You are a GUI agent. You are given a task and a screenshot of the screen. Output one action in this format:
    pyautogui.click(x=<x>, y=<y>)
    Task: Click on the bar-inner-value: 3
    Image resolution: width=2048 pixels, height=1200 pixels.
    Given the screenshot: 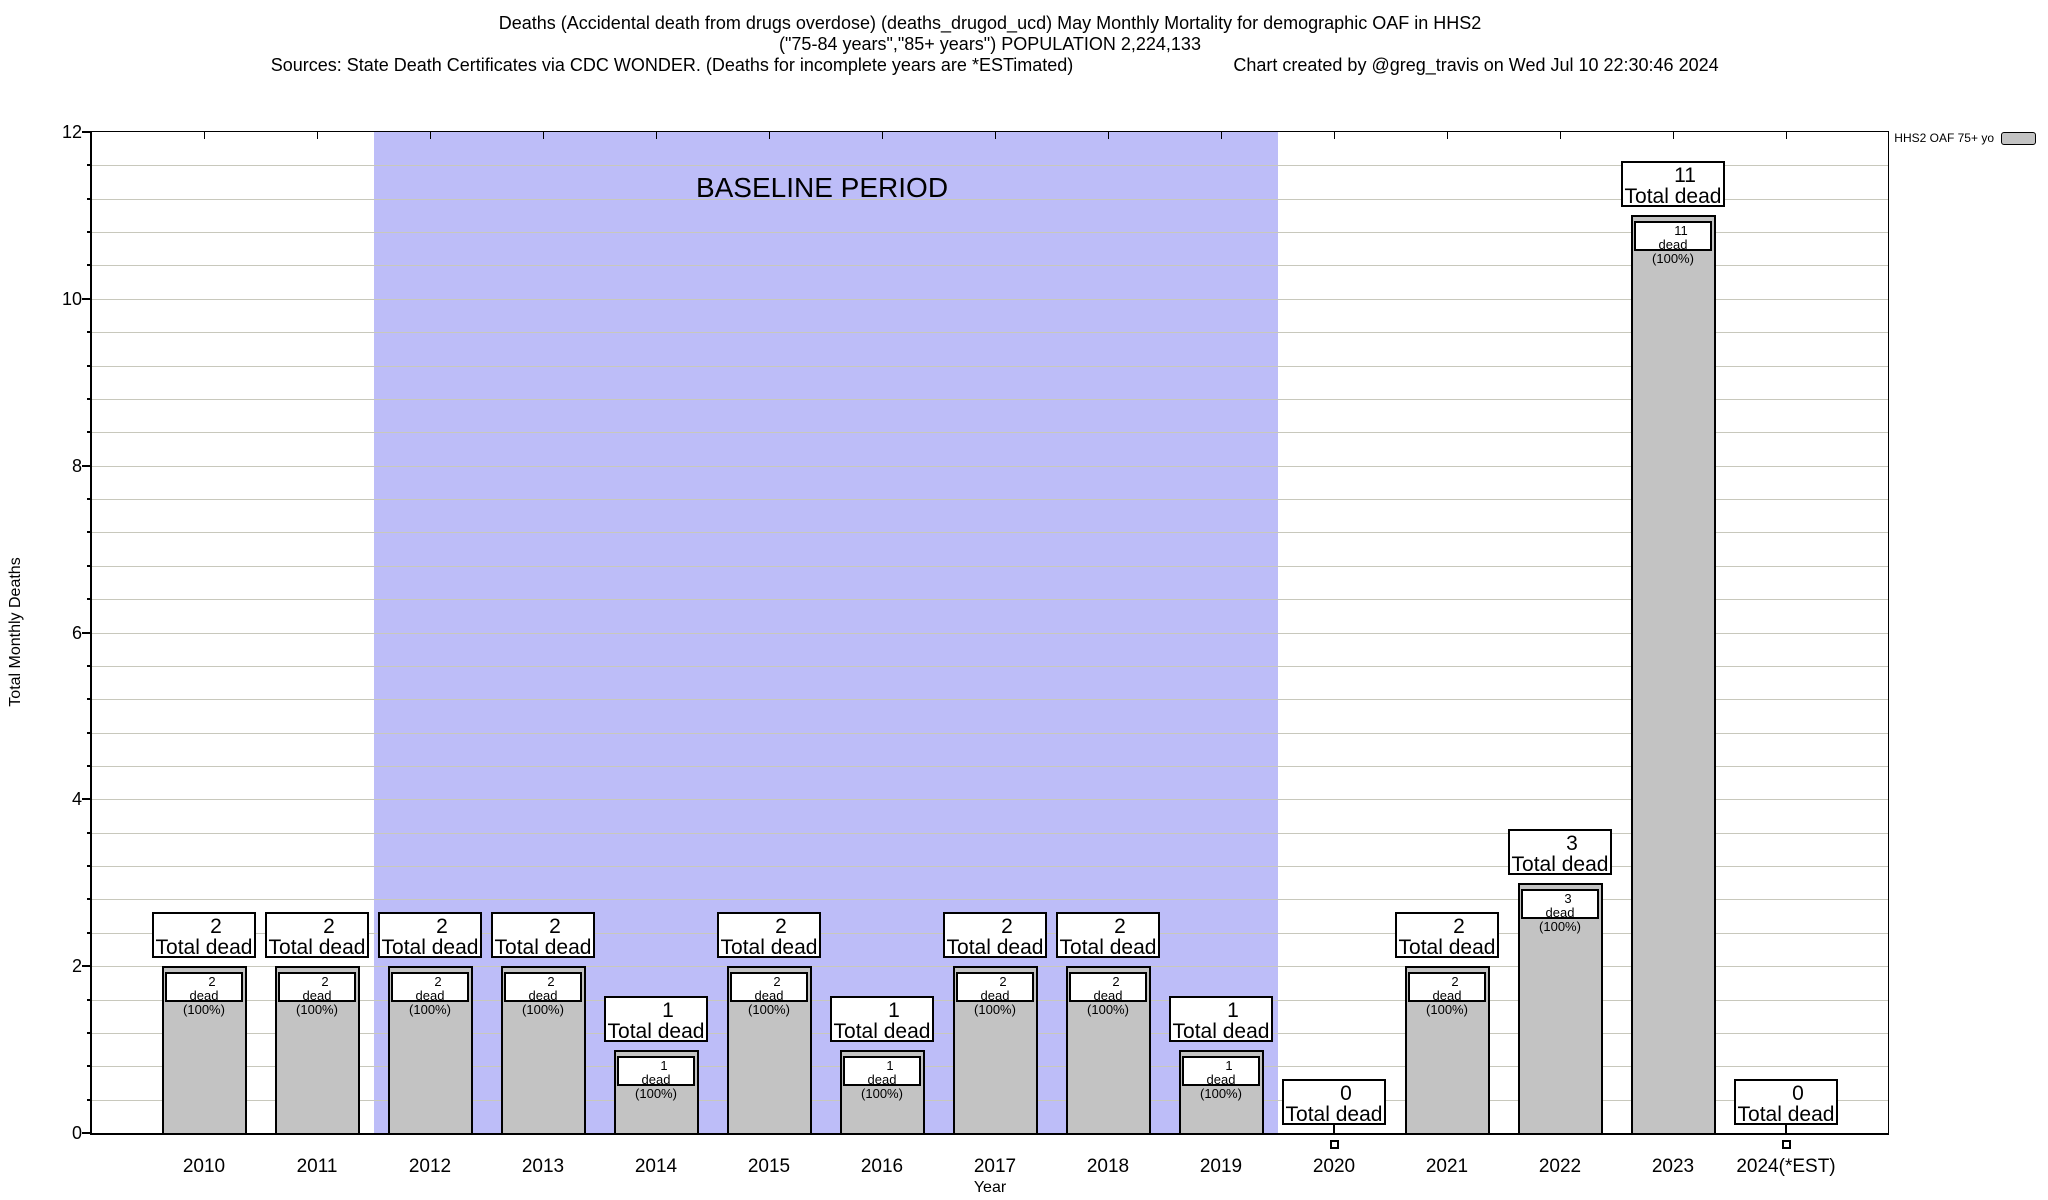 What is the action you would take?
    pyautogui.click(x=1568, y=898)
    